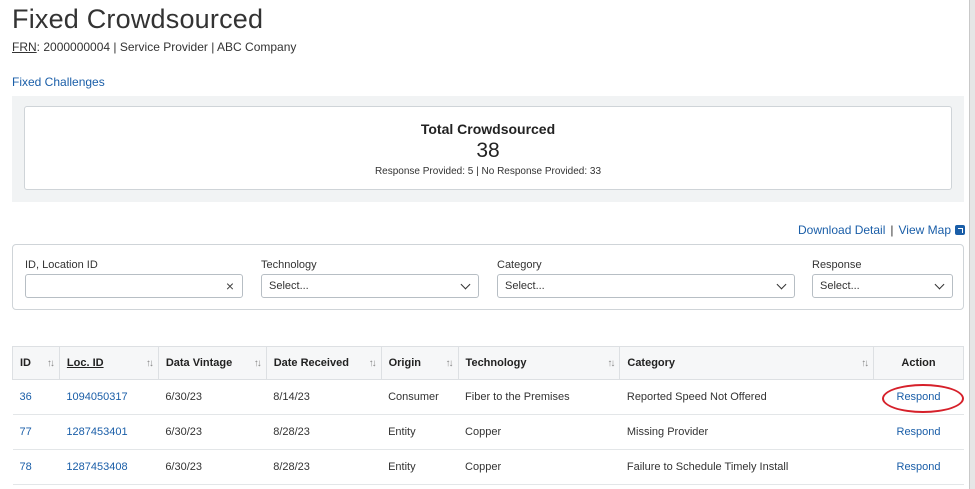 The height and width of the screenshot is (489, 975). What do you see at coordinates (419, 363) in the screenshot?
I see `column-header-origin: Origin ↑↓` at bounding box center [419, 363].